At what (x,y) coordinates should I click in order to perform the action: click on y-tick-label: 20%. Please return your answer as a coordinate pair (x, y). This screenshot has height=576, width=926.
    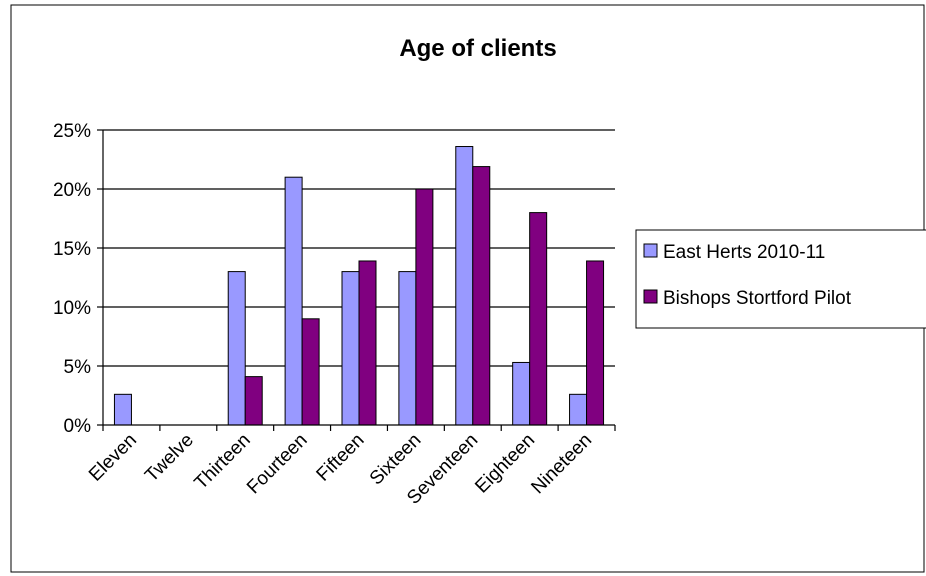
    Looking at the image, I should click on (72, 190).